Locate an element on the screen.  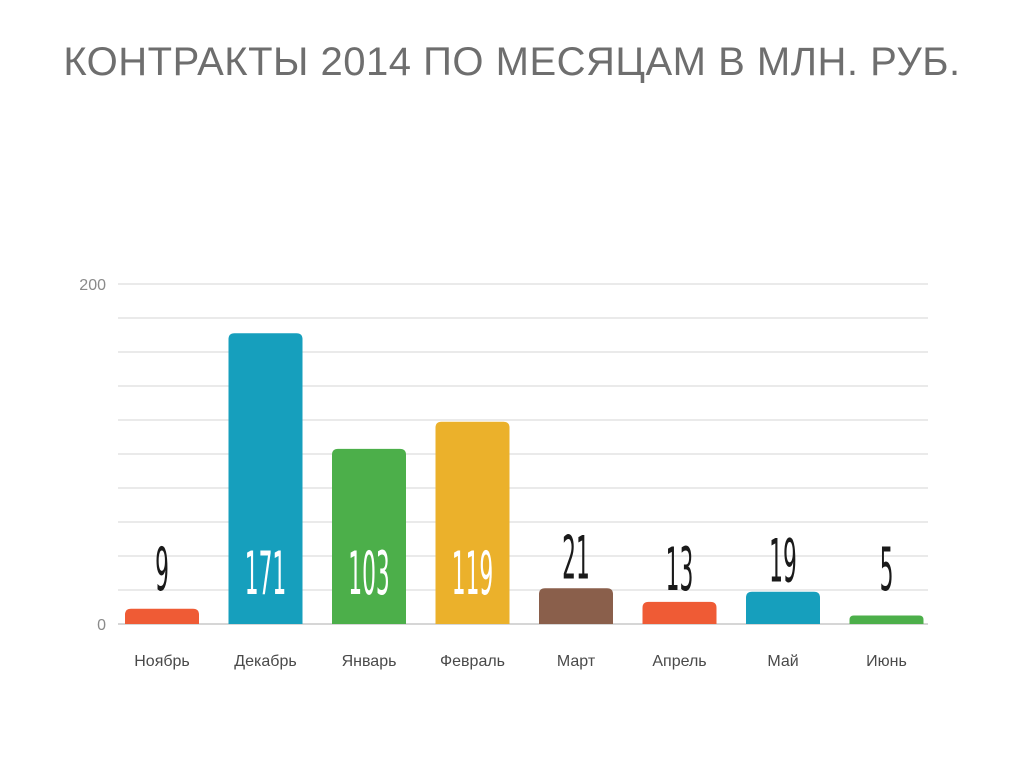
bar-Февраль is located at coordinates (472, 522).